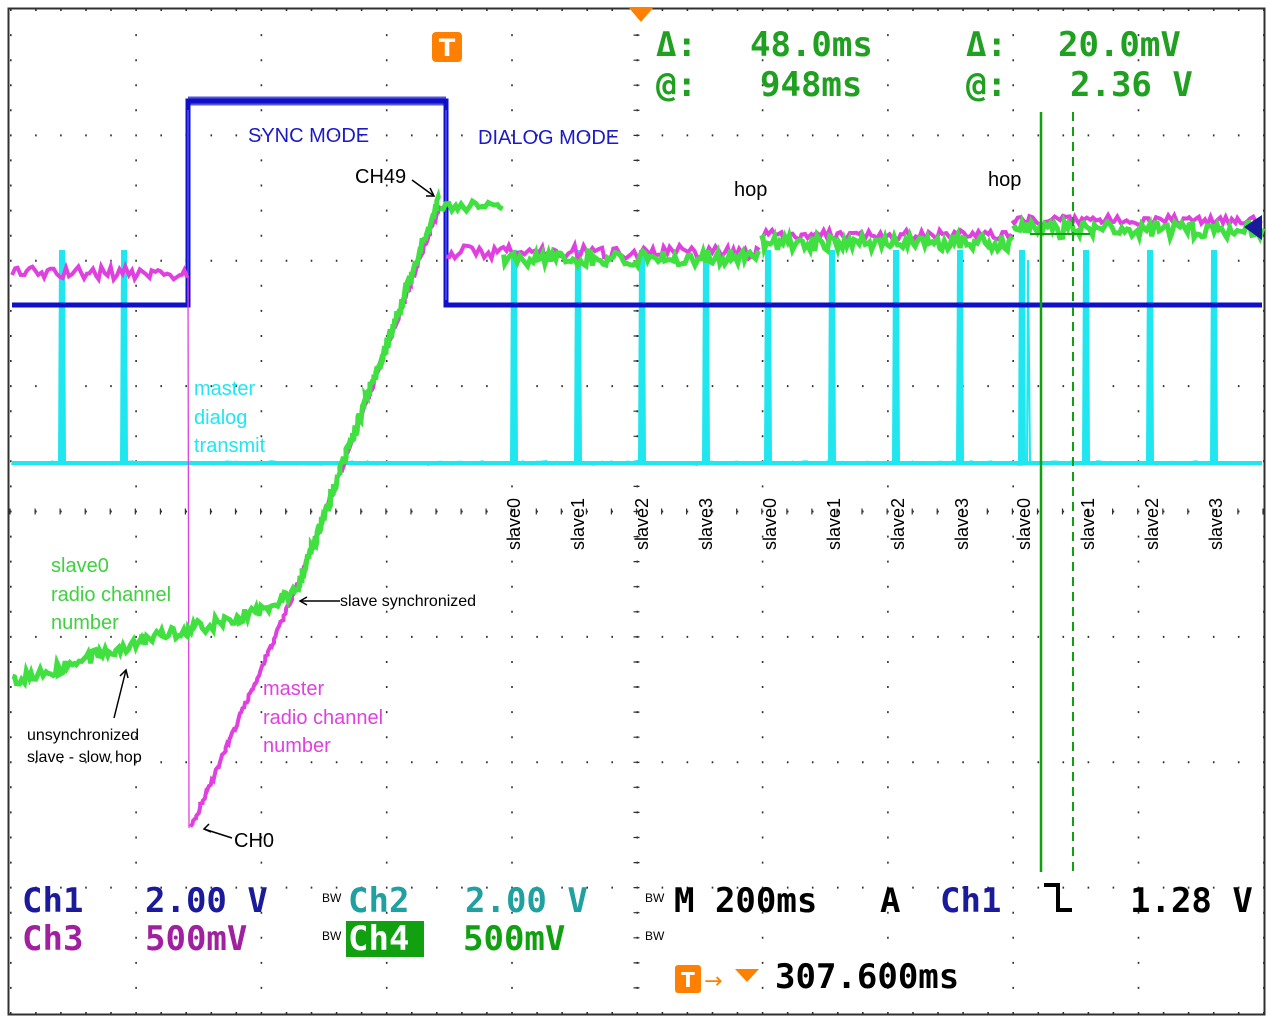  What do you see at coordinates (52, 939) in the screenshot?
I see `ch3-name: Ch3` at bounding box center [52, 939].